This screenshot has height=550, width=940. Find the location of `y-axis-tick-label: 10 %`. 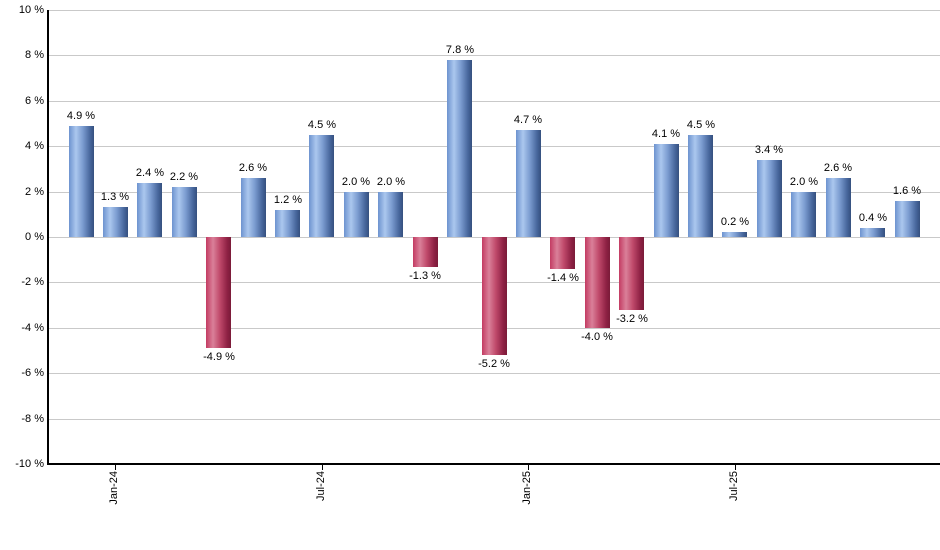

y-axis-tick-label: 10 % is located at coordinates (31, 10).